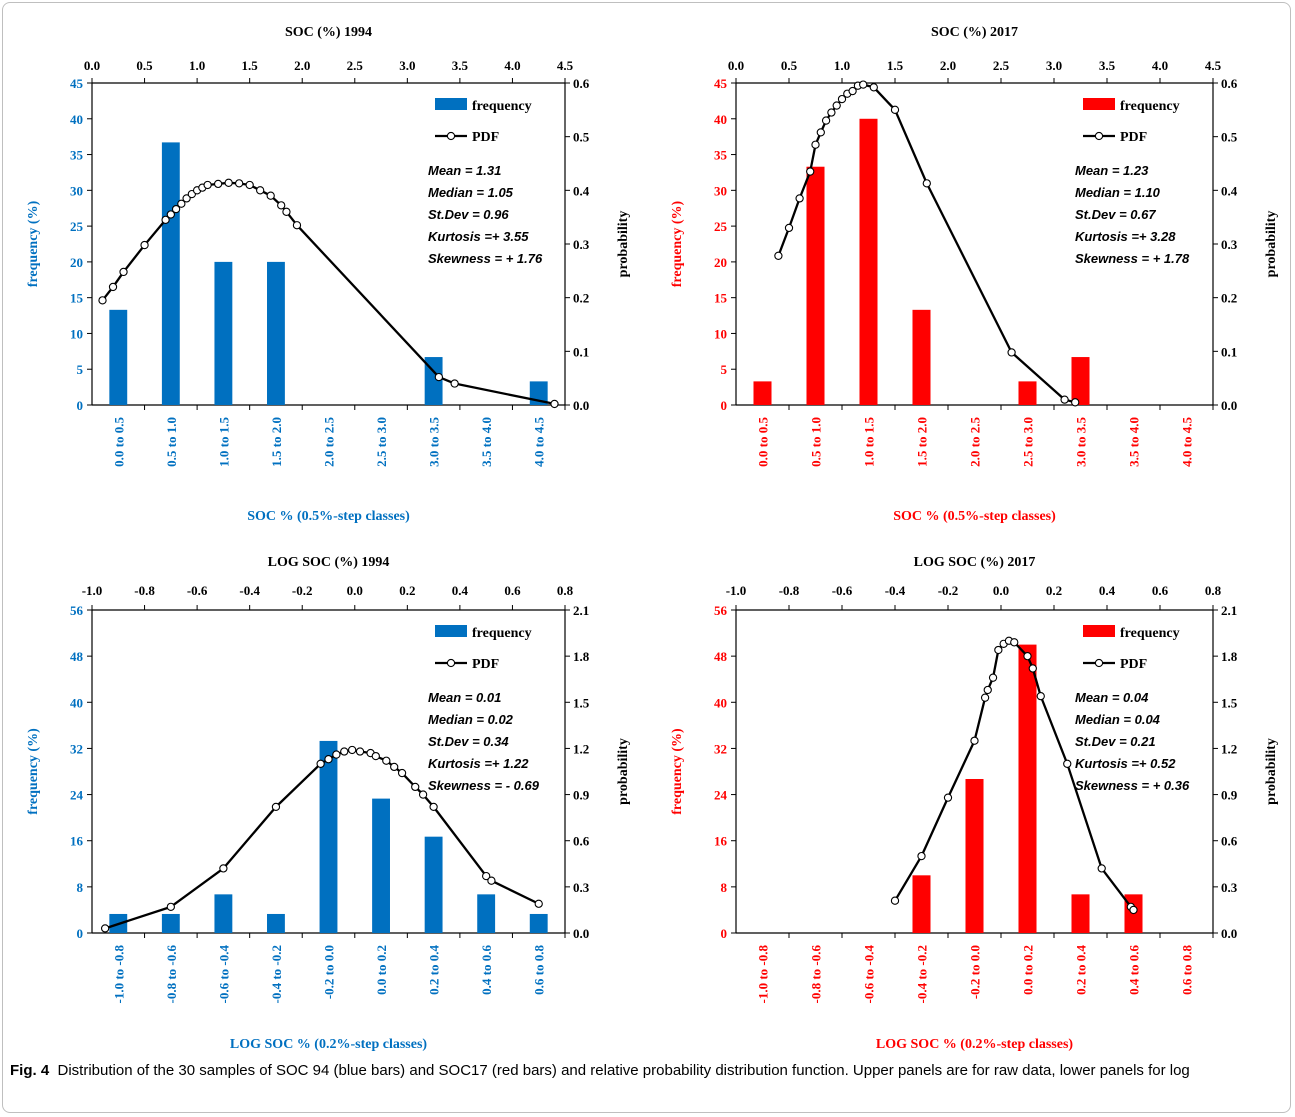 The height and width of the screenshot is (1117, 1295). I want to click on x2-tick-label: 1.5, so click(250, 65).